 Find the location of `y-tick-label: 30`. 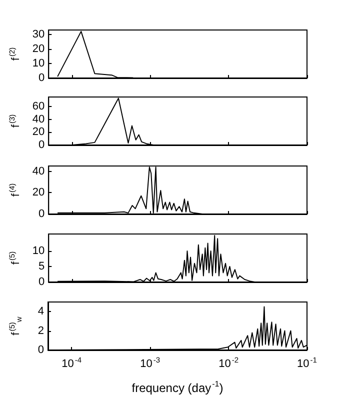

y-tick-label: 30 is located at coordinates (38, 34).